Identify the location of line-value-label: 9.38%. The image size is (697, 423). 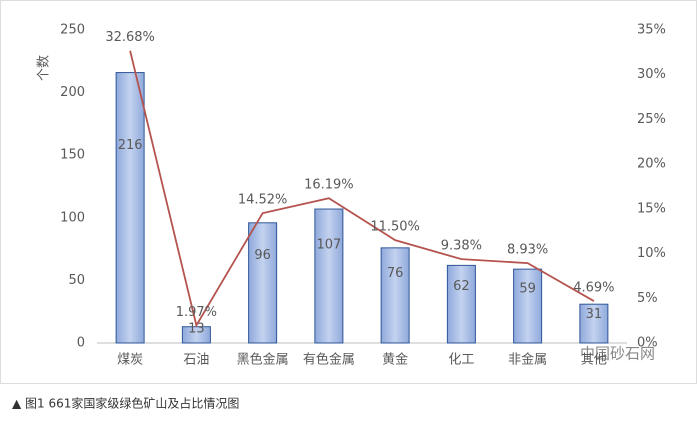
(461, 246).